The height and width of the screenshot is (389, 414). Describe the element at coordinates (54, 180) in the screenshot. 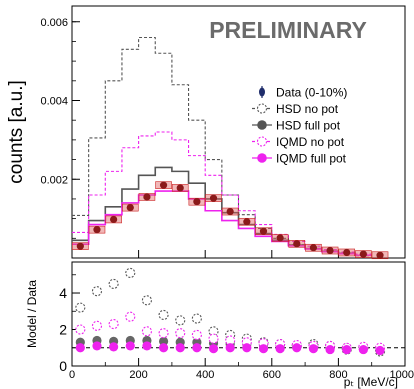

I see `top-y-tick-label: 0.002` at that location.